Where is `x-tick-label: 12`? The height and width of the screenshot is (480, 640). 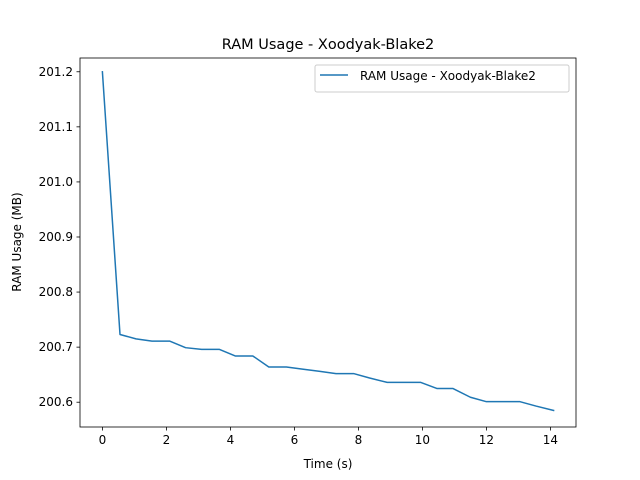
x-tick-label: 12 is located at coordinates (486, 440).